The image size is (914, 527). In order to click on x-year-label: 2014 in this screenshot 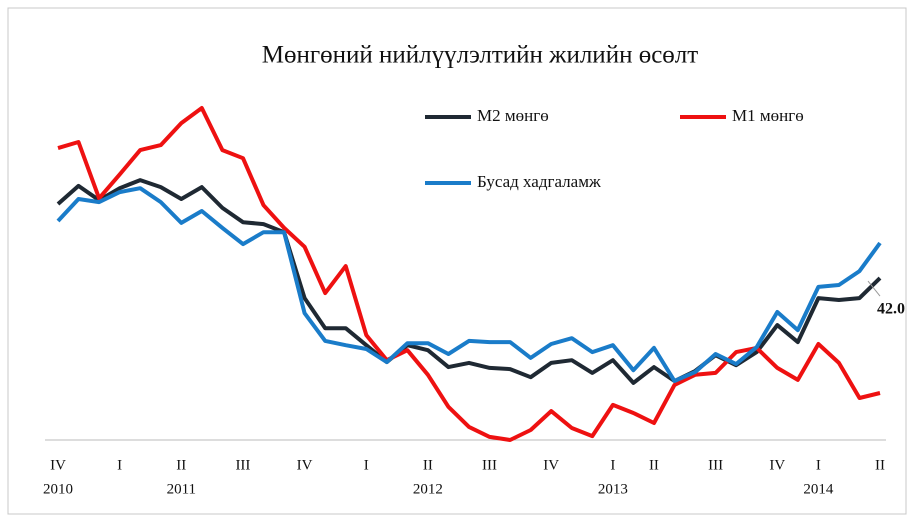, I will do `click(818, 489)`.